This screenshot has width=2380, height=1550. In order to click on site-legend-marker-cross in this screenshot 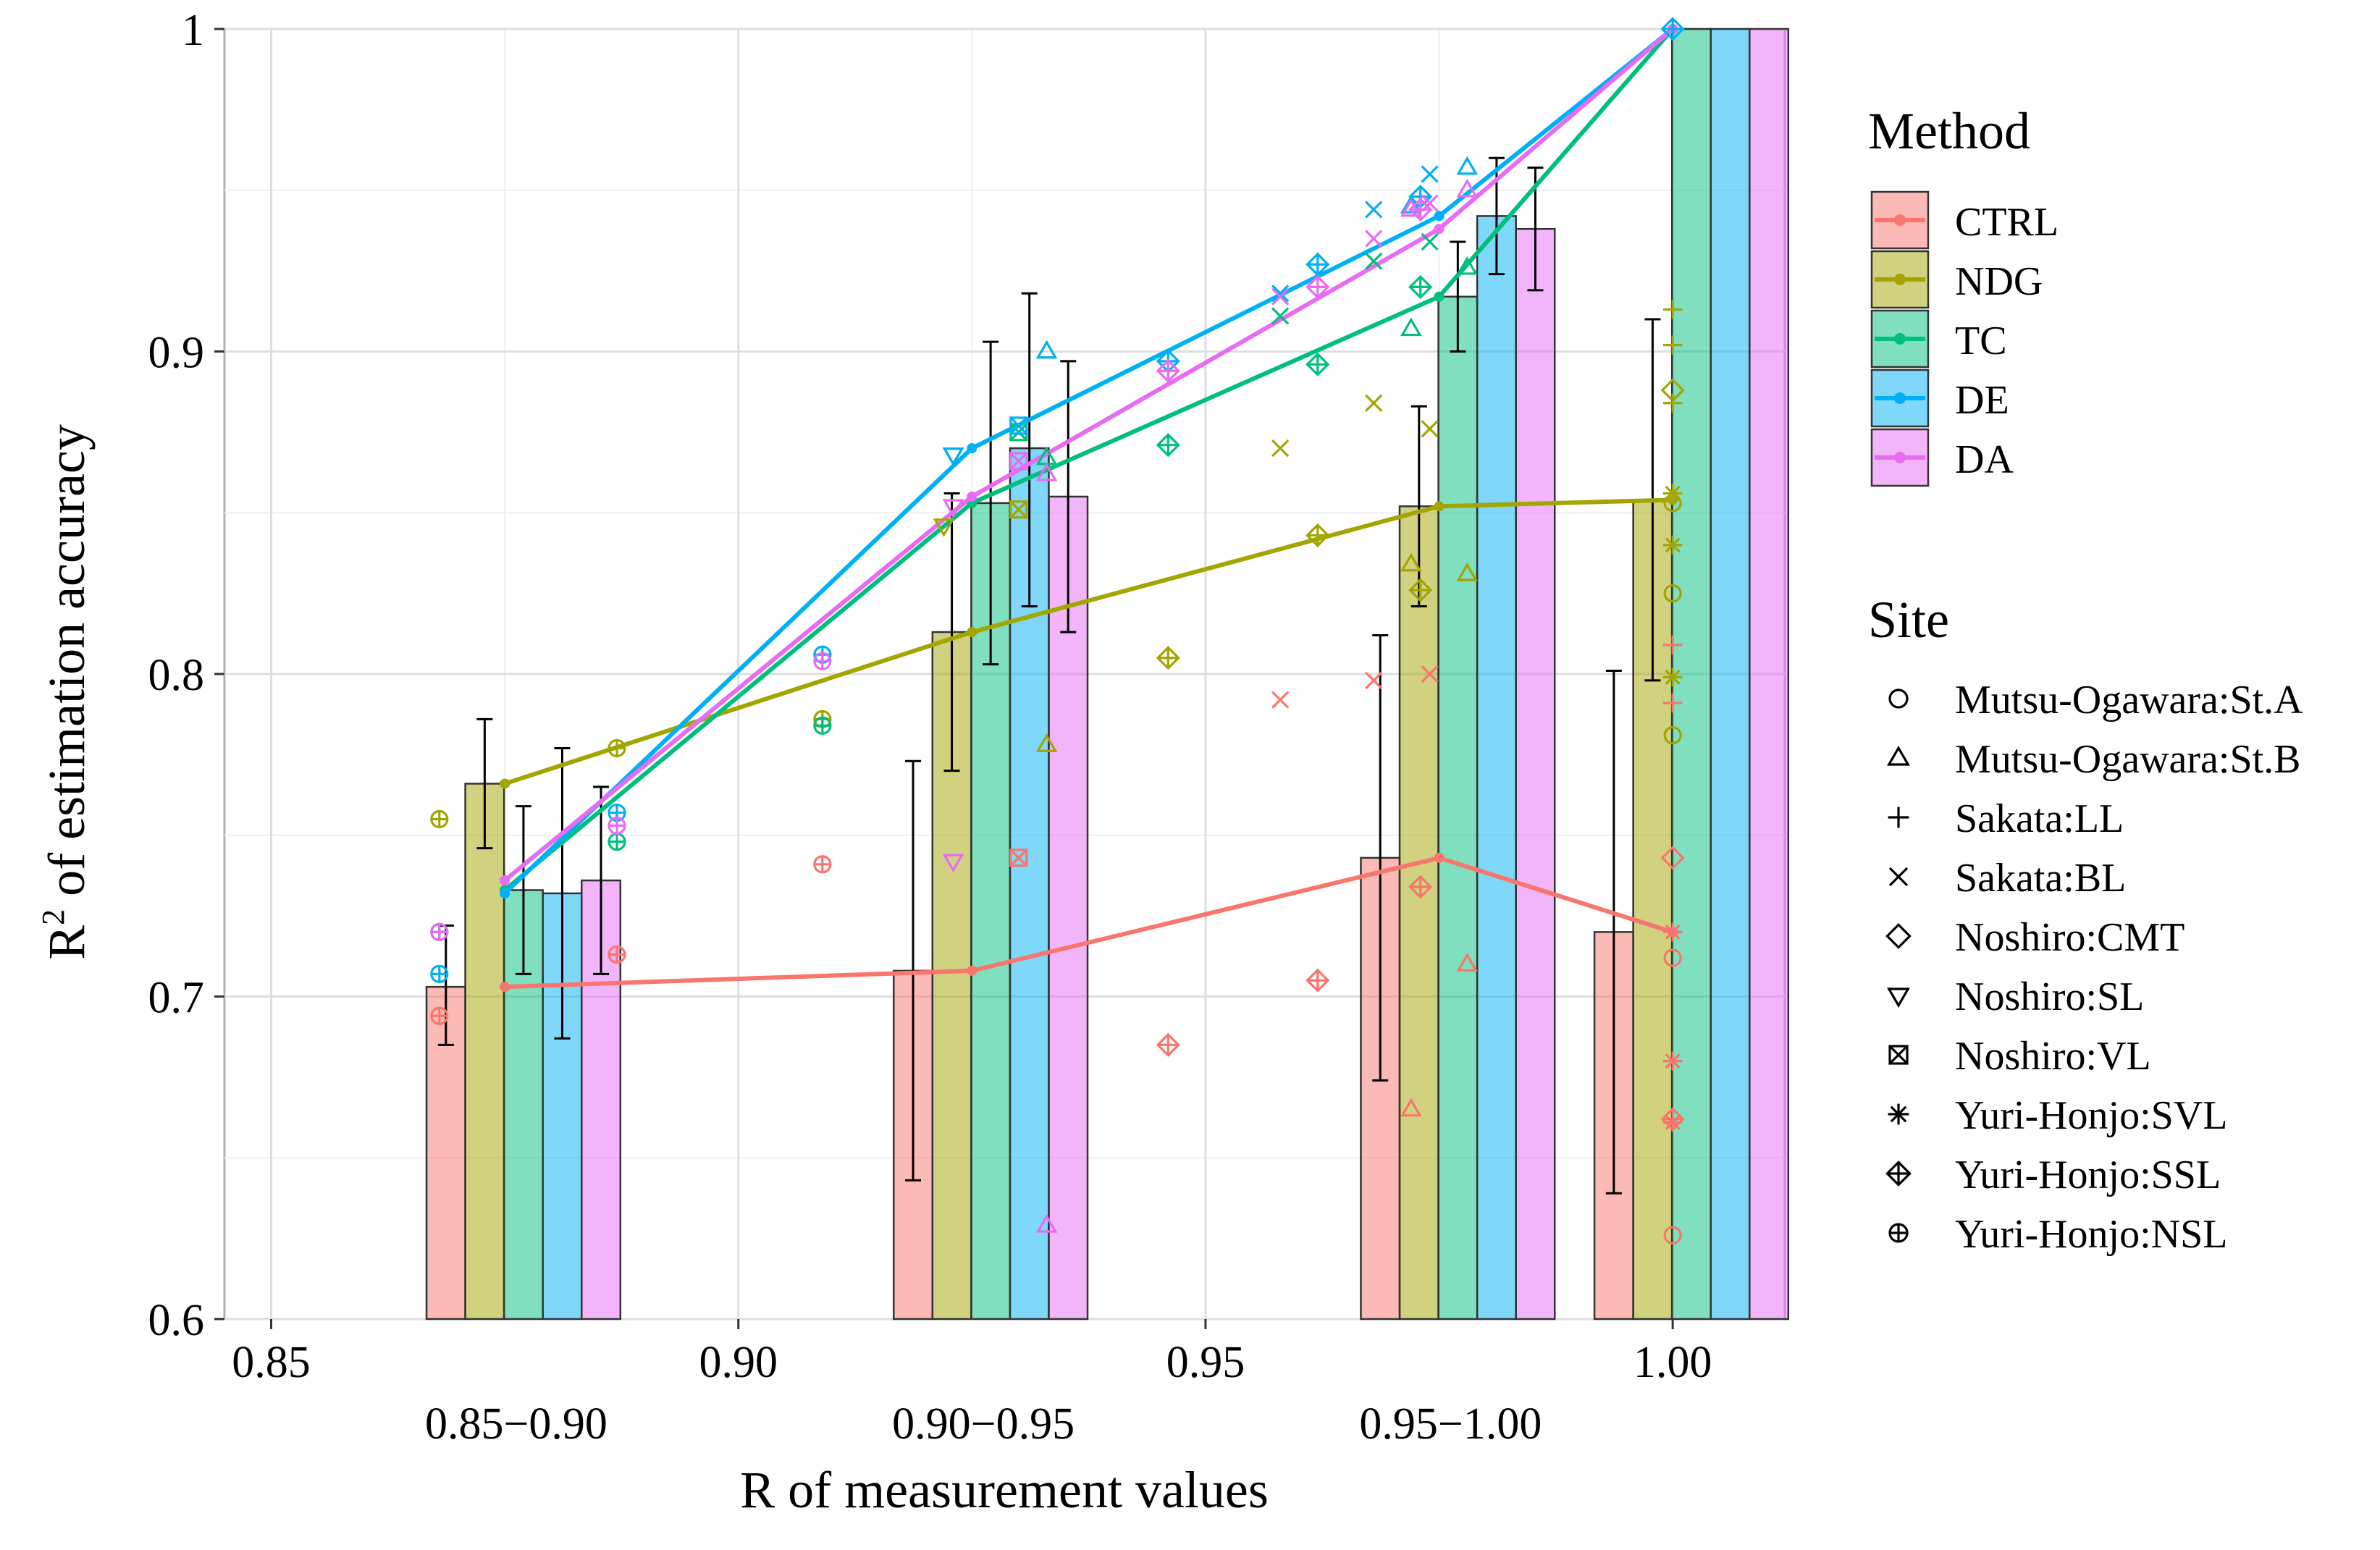, I will do `click(1898, 877)`.